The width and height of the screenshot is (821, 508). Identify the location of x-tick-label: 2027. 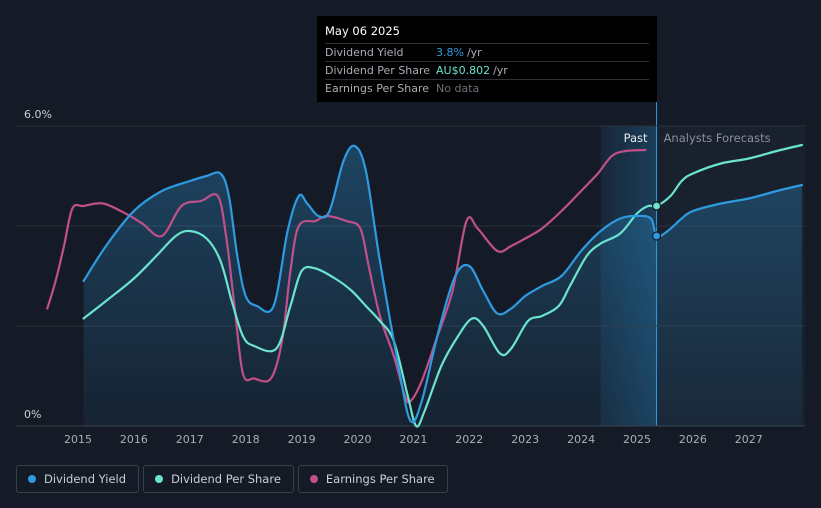
(749, 439).